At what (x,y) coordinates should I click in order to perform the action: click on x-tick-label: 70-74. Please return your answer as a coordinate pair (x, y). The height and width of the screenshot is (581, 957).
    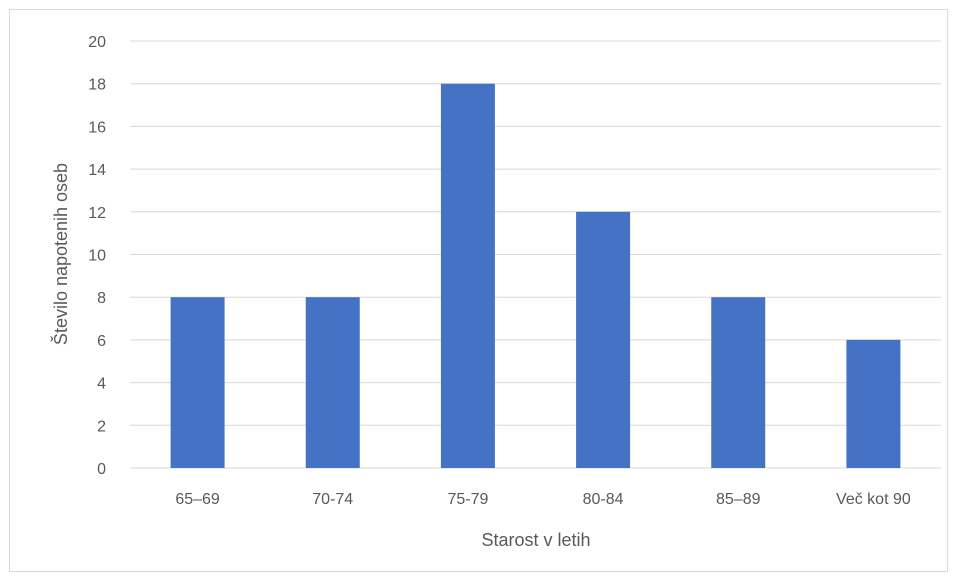
    Looking at the image, I should click on (332, 499).